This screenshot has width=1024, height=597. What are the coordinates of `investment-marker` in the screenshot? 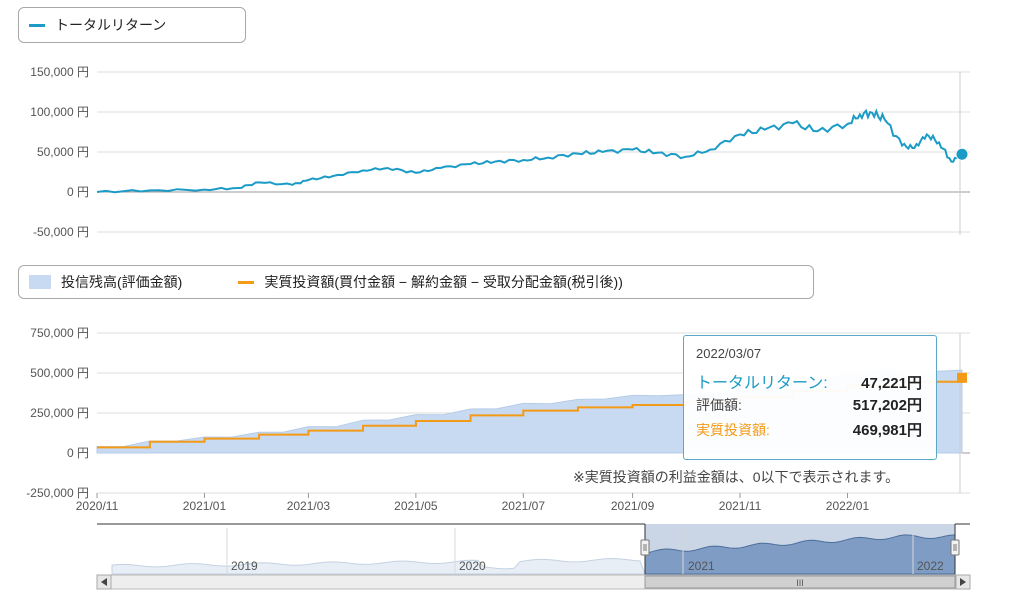 It's located at (962, 377).